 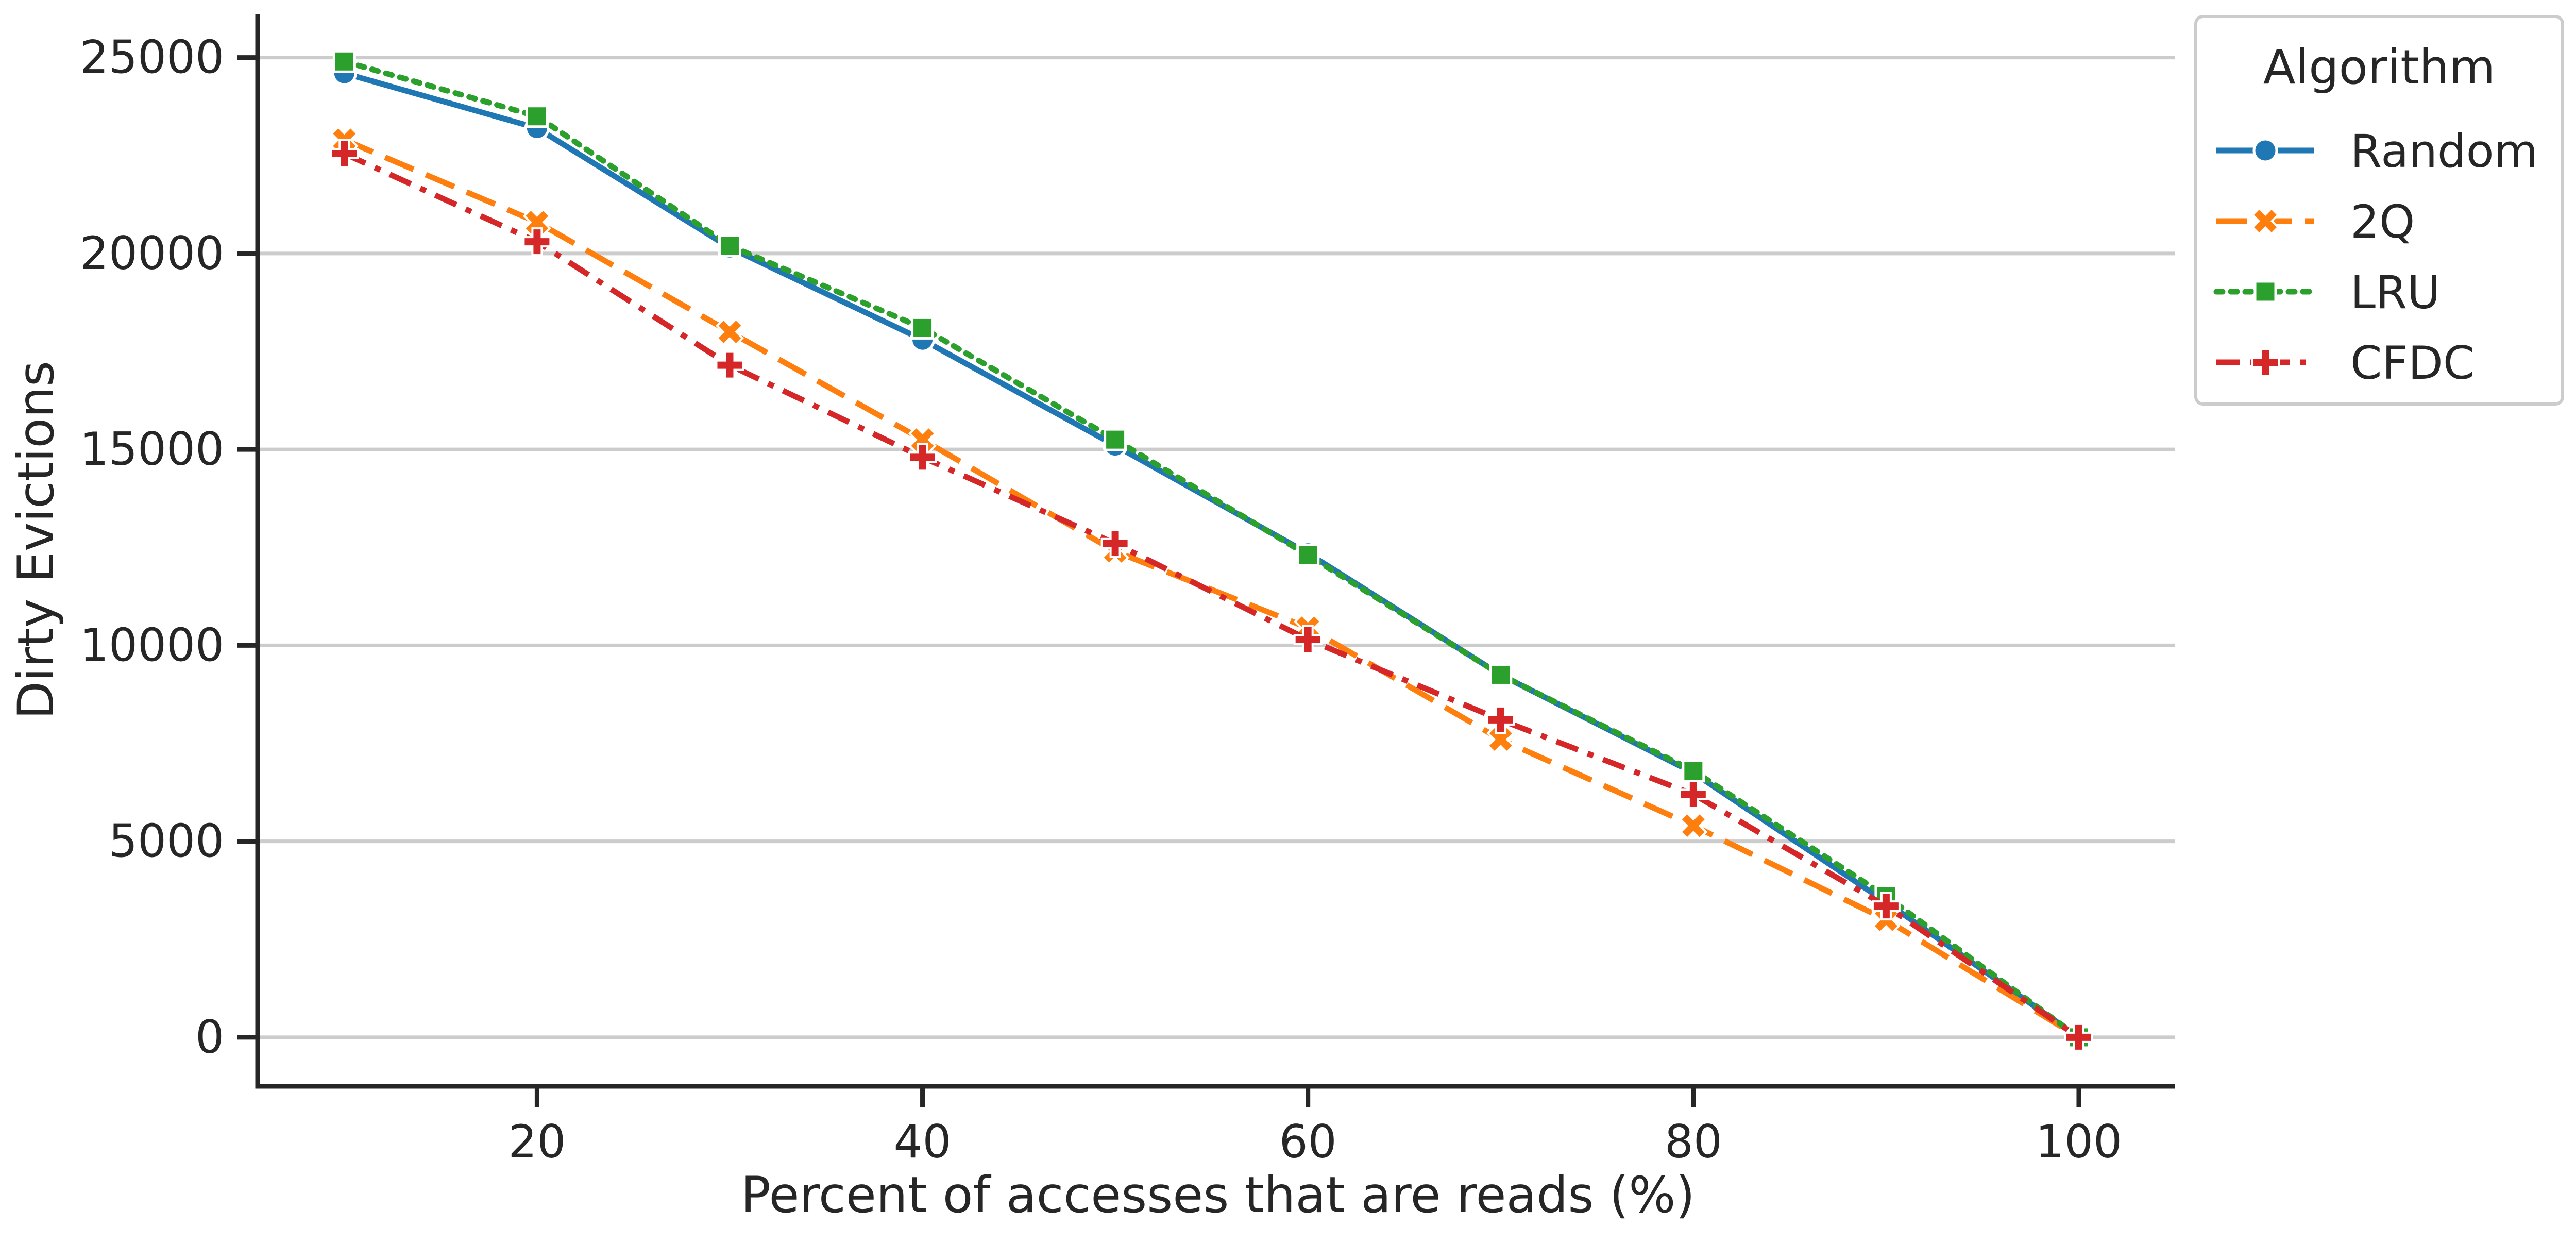 I want to click on legend-title: Algorithm, so click(x=2379, y=67).